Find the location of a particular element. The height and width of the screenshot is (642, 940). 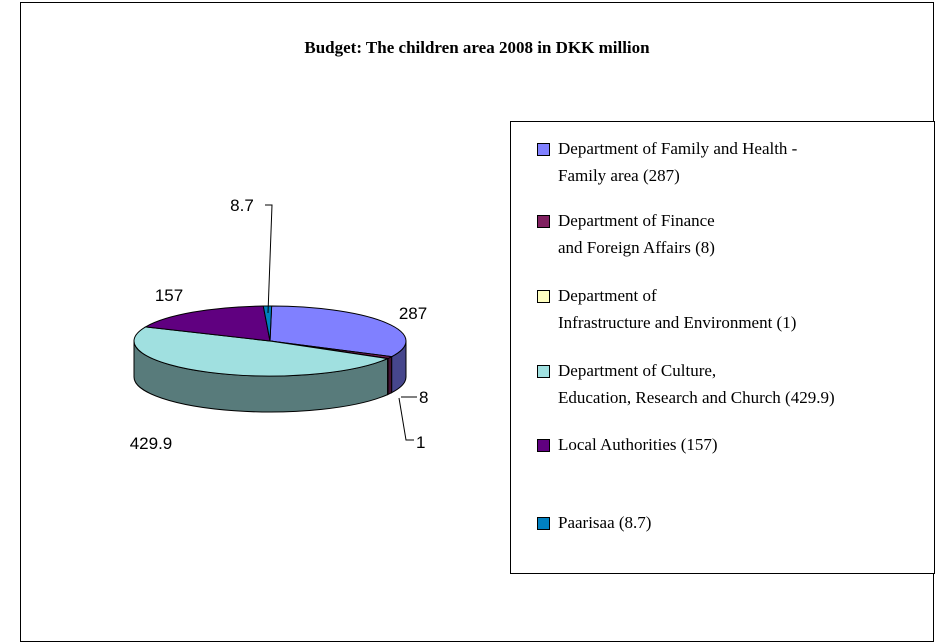

legend-label: Infrastructure and Environment (1) is located at coordinates (677, 323).